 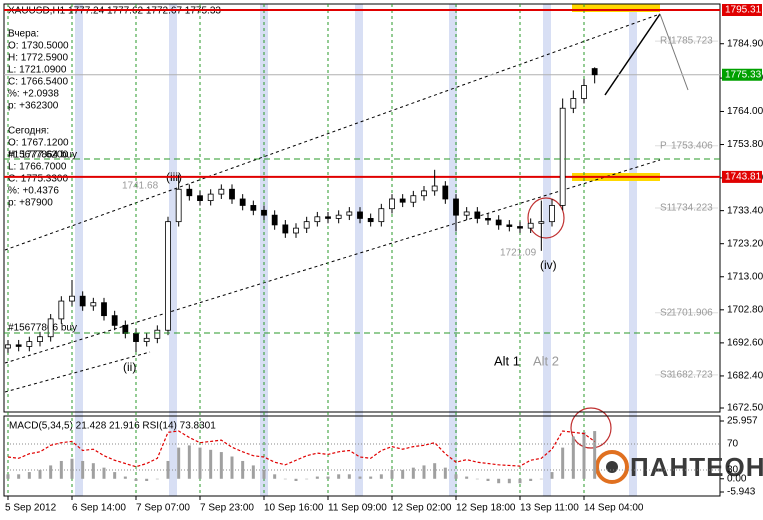 What do you see at coordinates (737, 478) in the screenshot?
I see `y-tick-label: 0.00` at bounding box center [737, 478].